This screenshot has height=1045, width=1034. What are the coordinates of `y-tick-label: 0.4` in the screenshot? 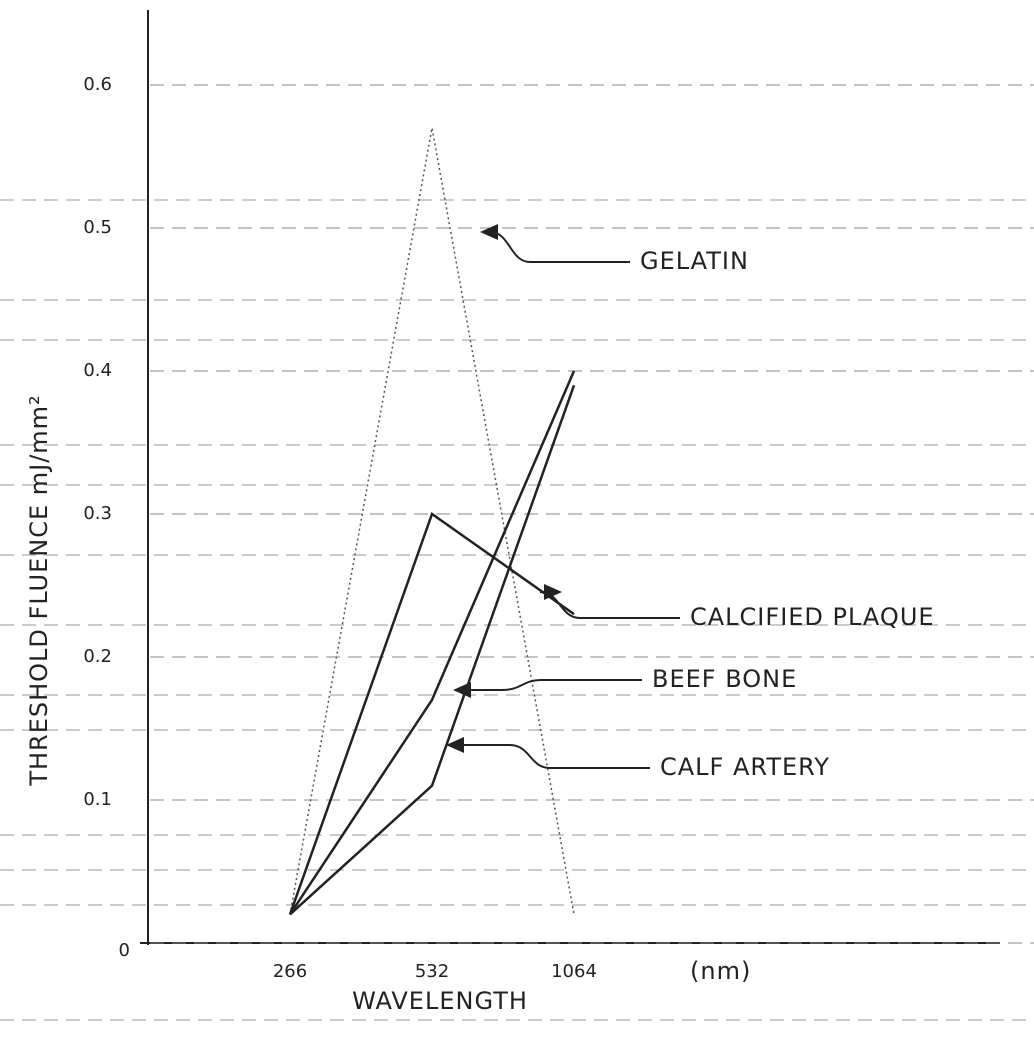 It's located at (97, 370).